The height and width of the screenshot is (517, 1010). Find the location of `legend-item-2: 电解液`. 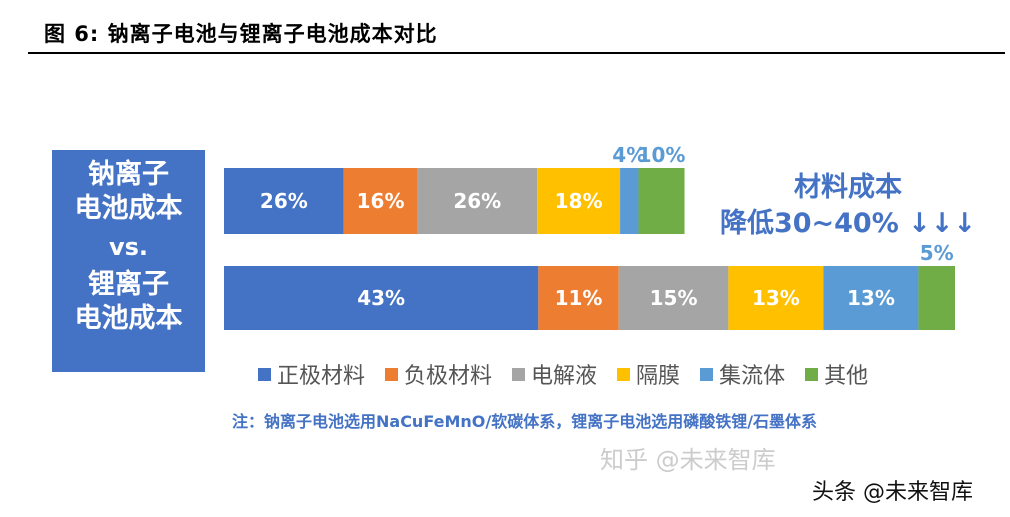

legend-item-2: 电解液 is located at coordinates (554, 374).